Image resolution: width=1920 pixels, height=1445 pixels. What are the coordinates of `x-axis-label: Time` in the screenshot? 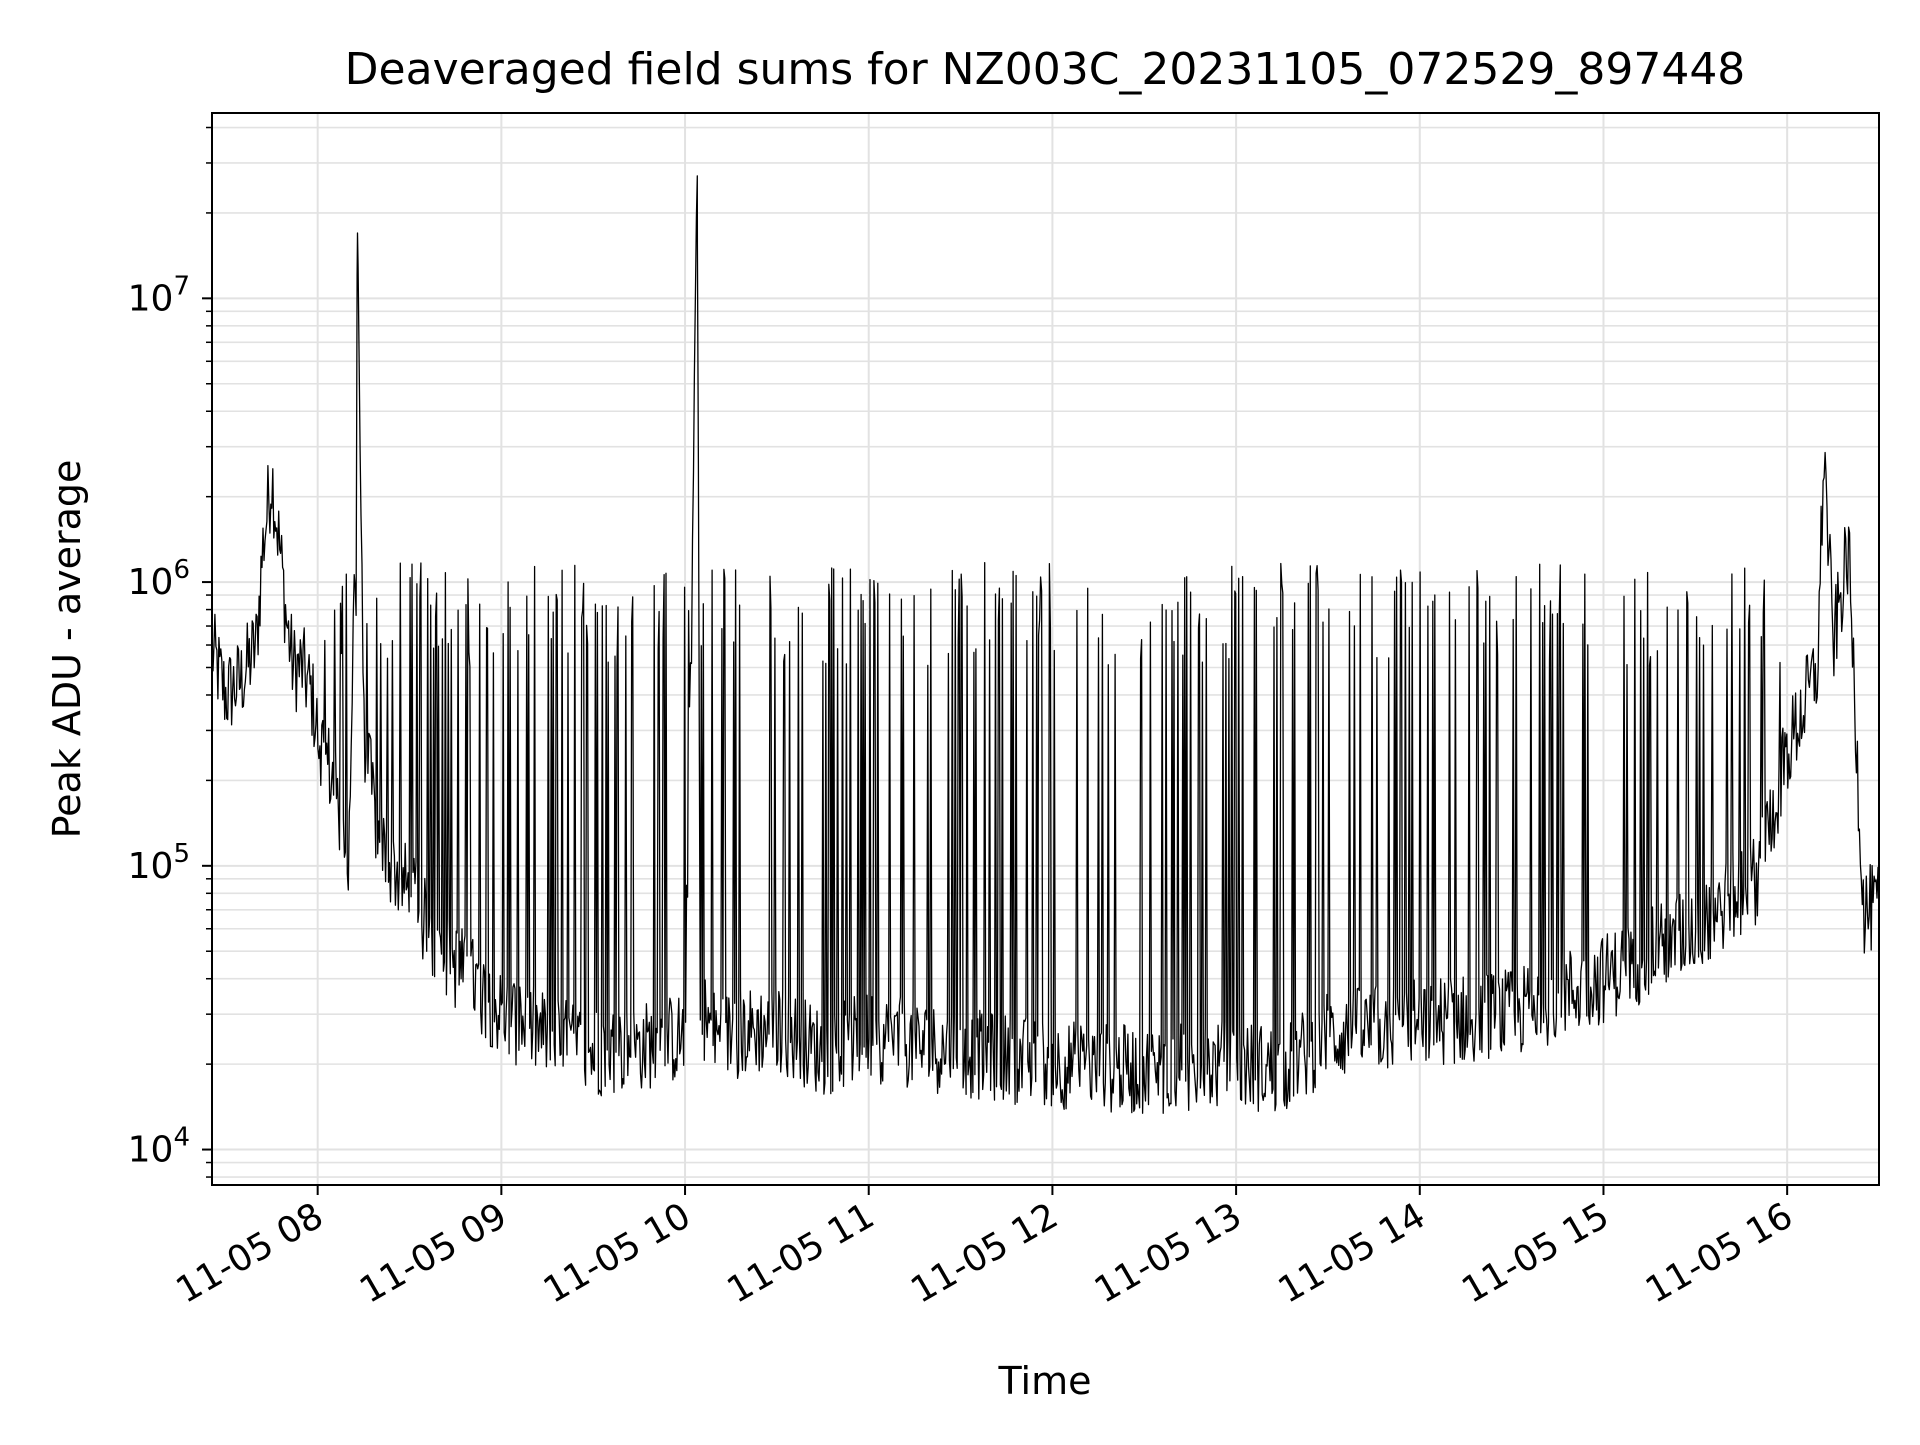 It's located at (1045, 1381).